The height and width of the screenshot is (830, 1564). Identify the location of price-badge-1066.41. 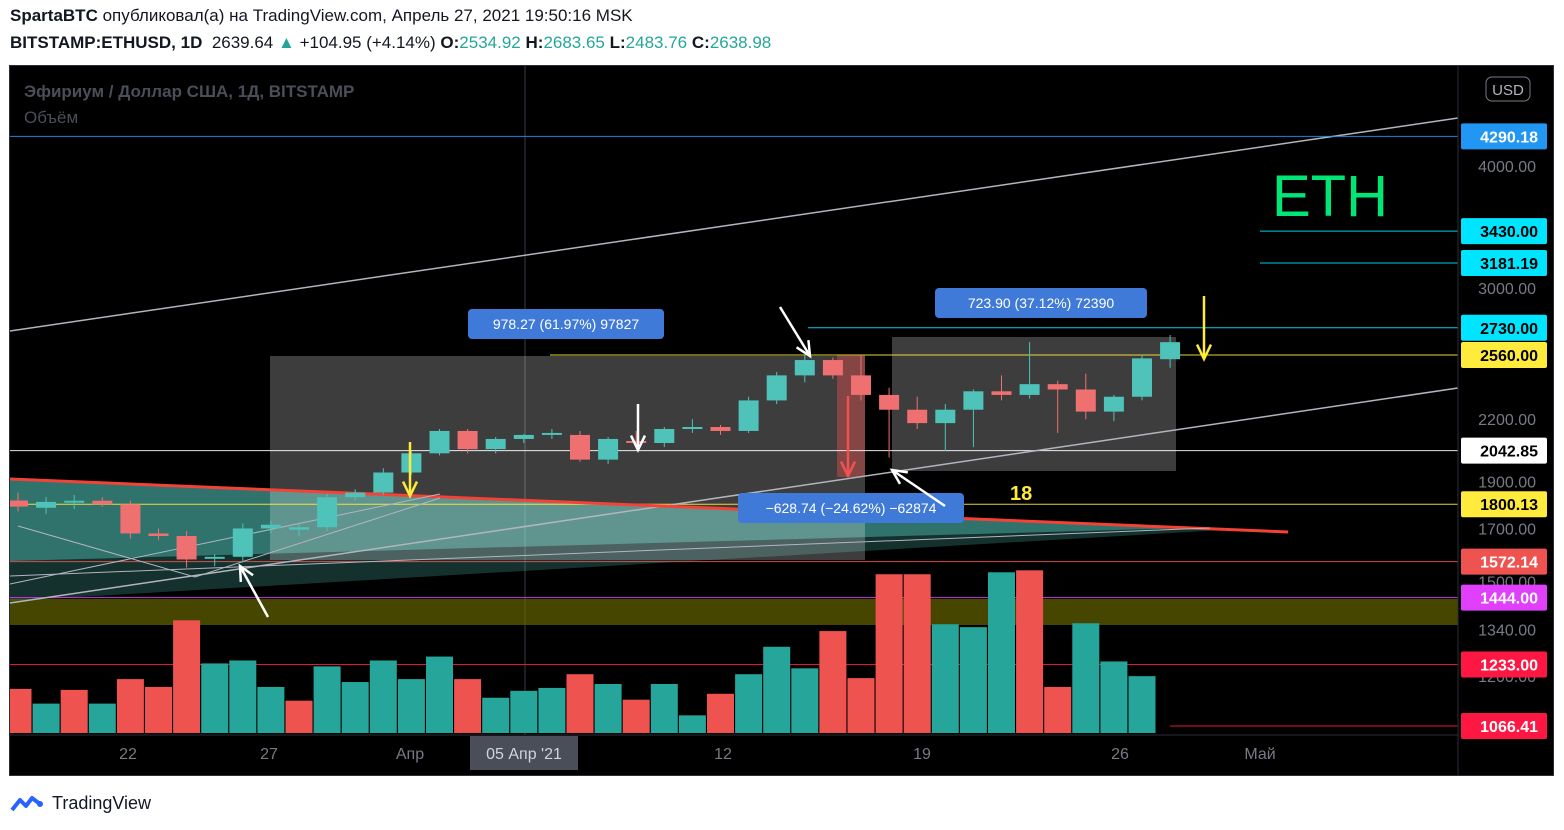
(1504, 725).